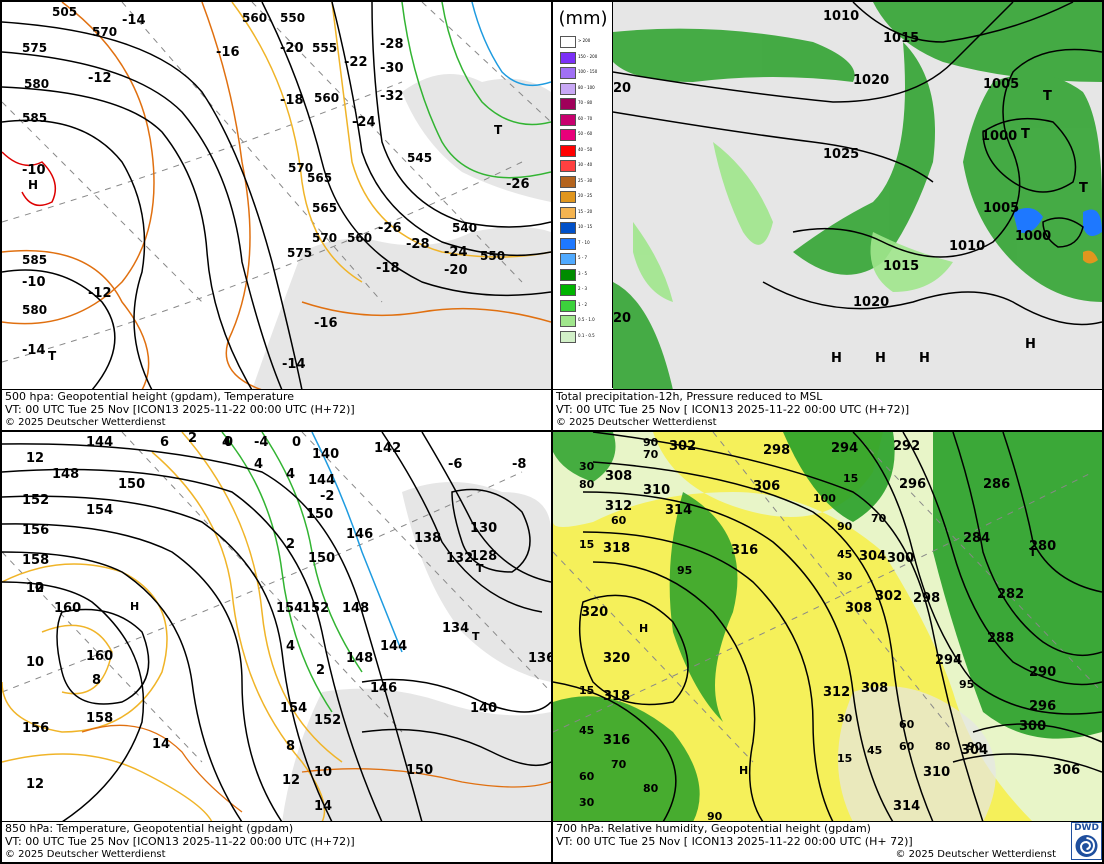 This screenshot has height=864, width=1104. I want to click on svg-text: 560, so click(326, 98).